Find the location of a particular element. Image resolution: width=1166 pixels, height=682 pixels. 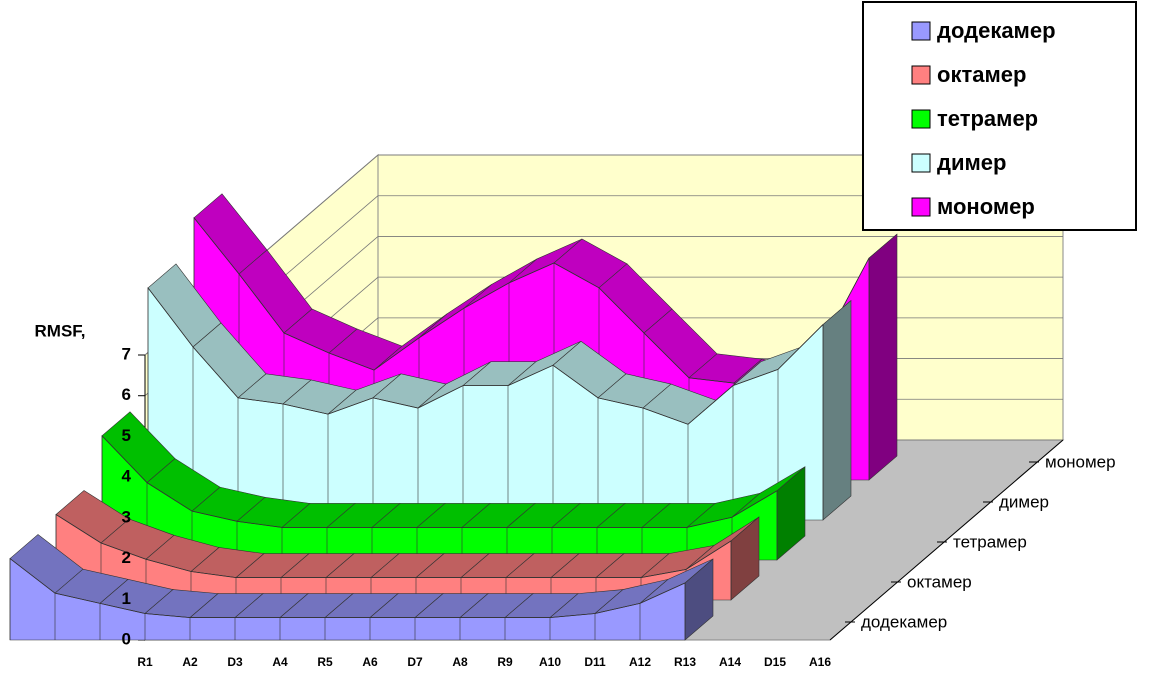

legend-label: тетрамер is located at coordinates (987, 118).